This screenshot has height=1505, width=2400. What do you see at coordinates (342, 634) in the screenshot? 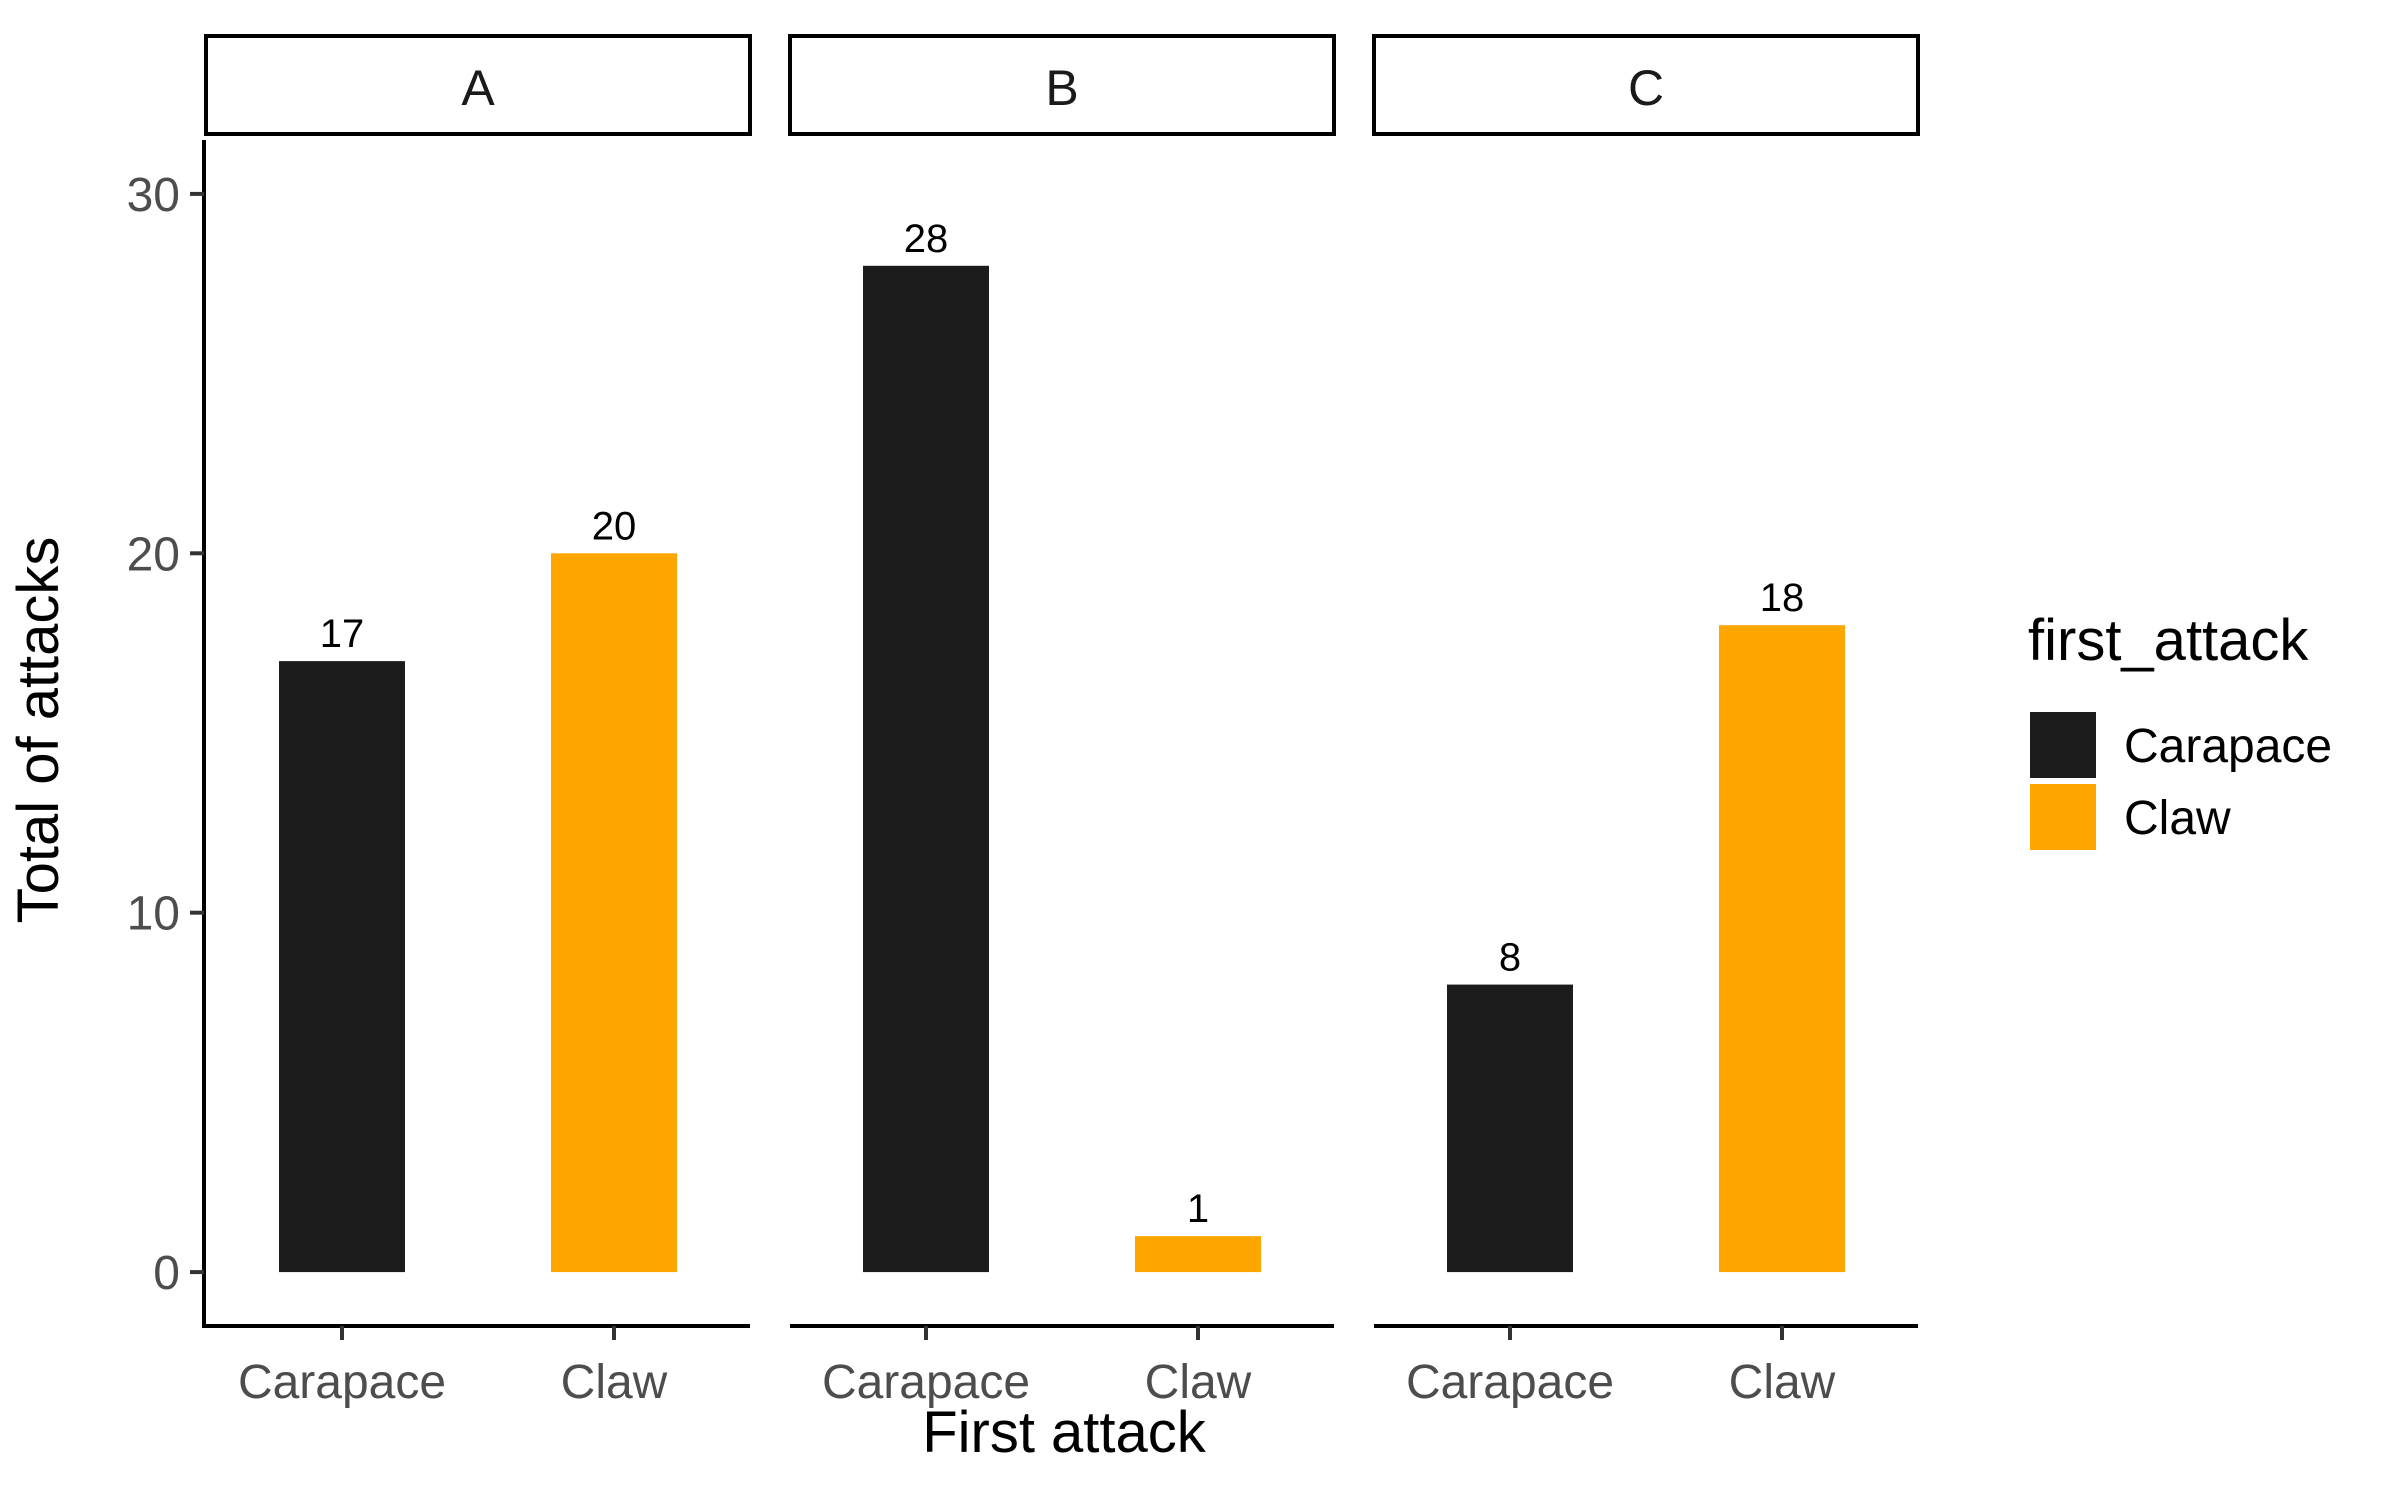
I see `data-label: 17` at bounding box center [342, 634].